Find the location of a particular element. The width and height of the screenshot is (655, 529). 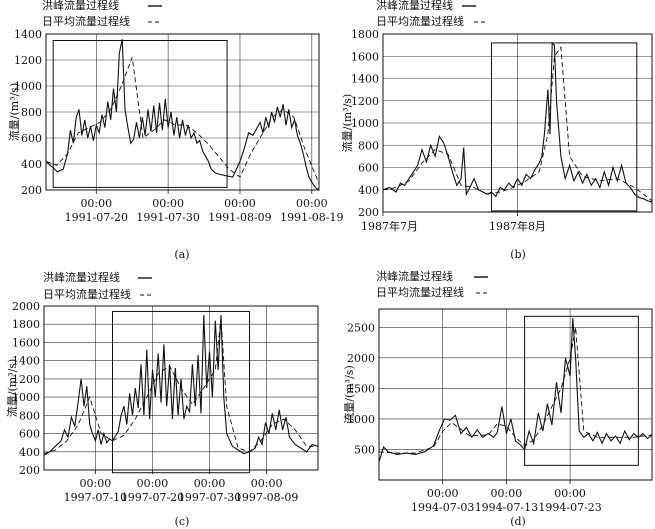

legend-peak-label-b: 洪峰流量过程线 is located at coordinates (414, 6).